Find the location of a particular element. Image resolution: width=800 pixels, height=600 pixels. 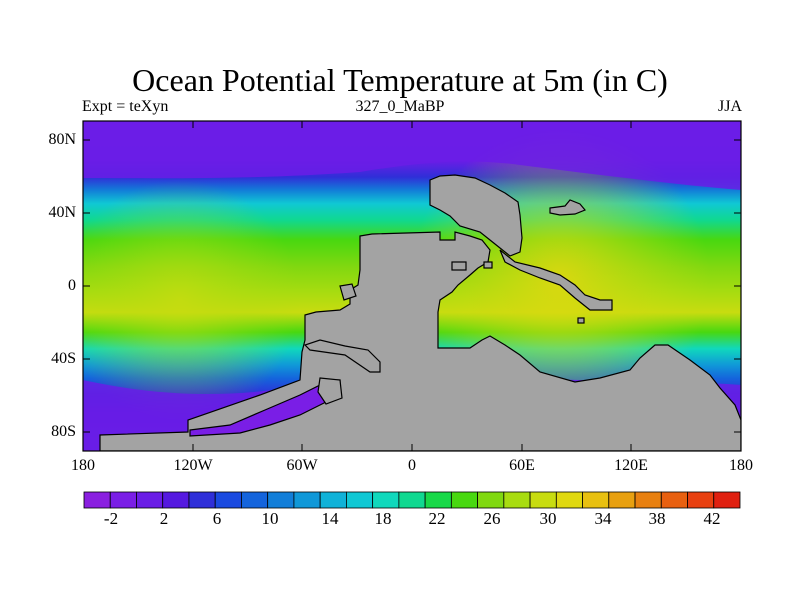

colorbar-label: 6 is located at coordinates (217, 518).